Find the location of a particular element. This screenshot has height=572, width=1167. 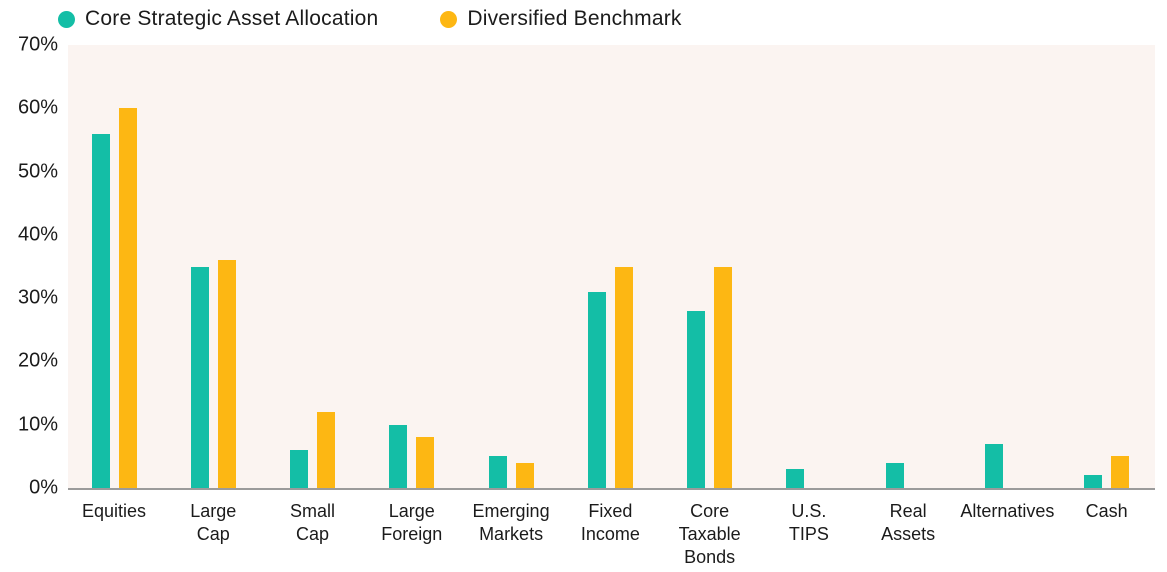

y-tick-label: 20% is located at coordinates (37, 360).